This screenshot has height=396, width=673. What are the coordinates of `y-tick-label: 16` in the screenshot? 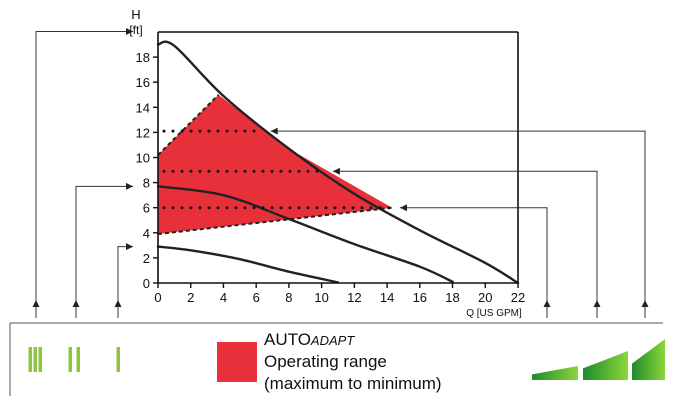 It's located at (143, 82).